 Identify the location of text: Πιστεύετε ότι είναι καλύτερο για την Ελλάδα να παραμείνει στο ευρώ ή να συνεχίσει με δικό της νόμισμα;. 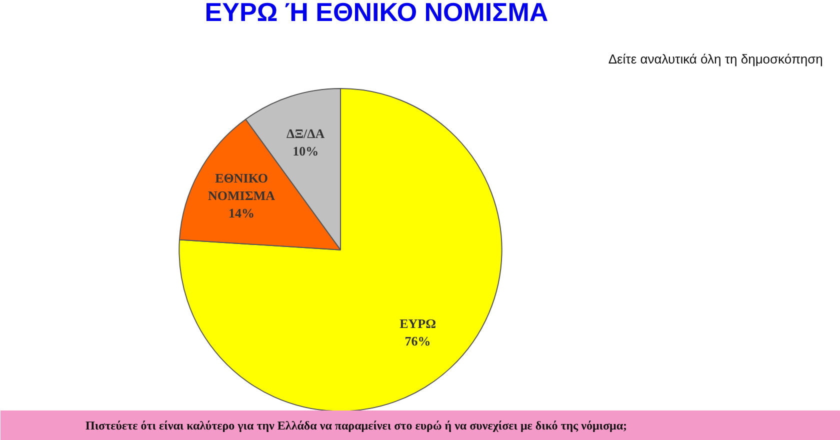
(357, 425).